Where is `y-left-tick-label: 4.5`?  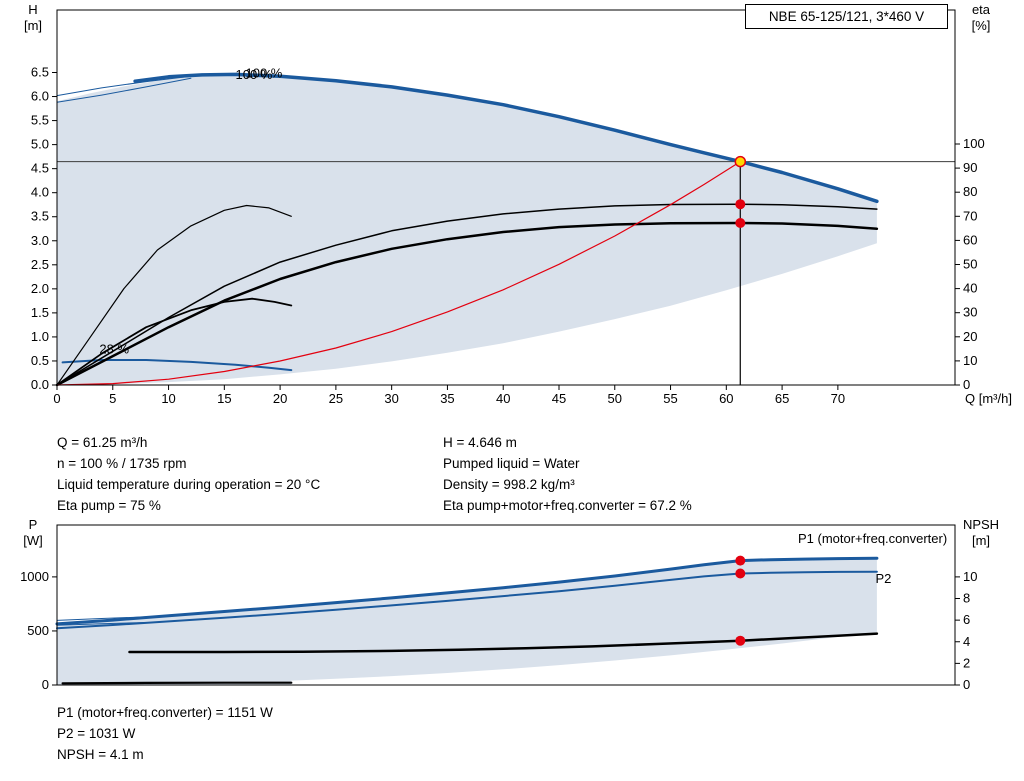
y-left-tick-label: 4.5 is located at coordinates (40, 168).